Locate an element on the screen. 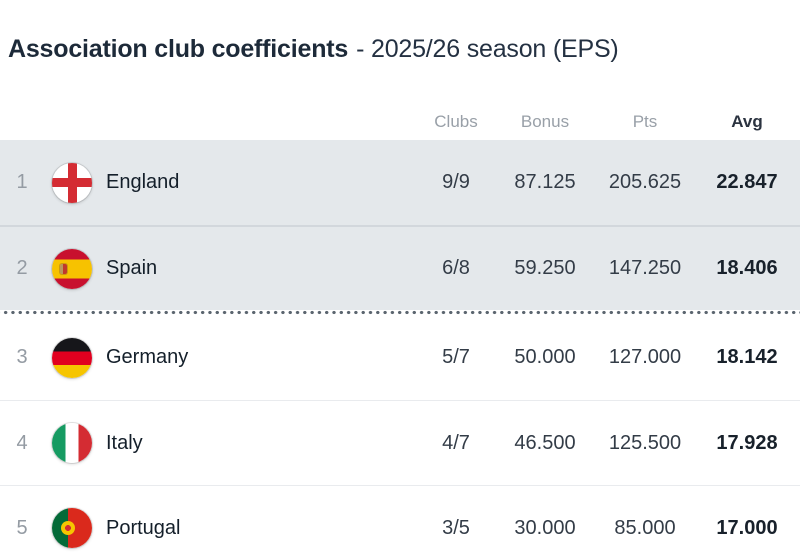 The width and height of the screenshot is (800, 555). bonus-value: 87.125 is located at coordinates (545, 182).